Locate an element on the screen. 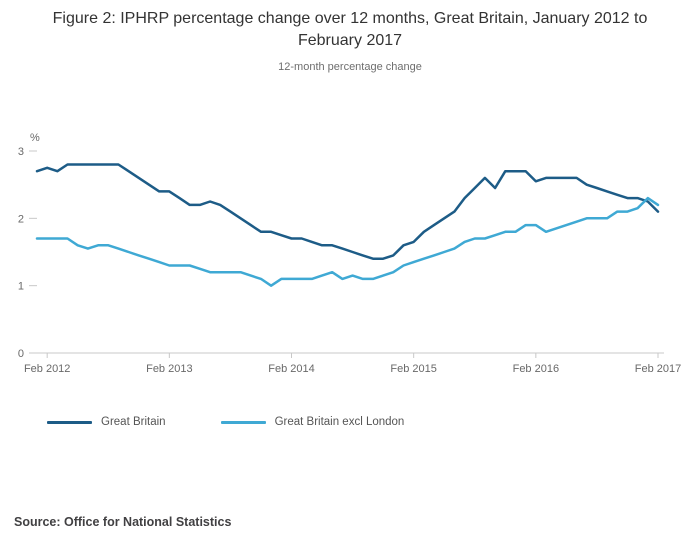 The height and width of the screenshot is (549, 700). x-tick-label: Feb 2015 is located at coordinates (413, 369).